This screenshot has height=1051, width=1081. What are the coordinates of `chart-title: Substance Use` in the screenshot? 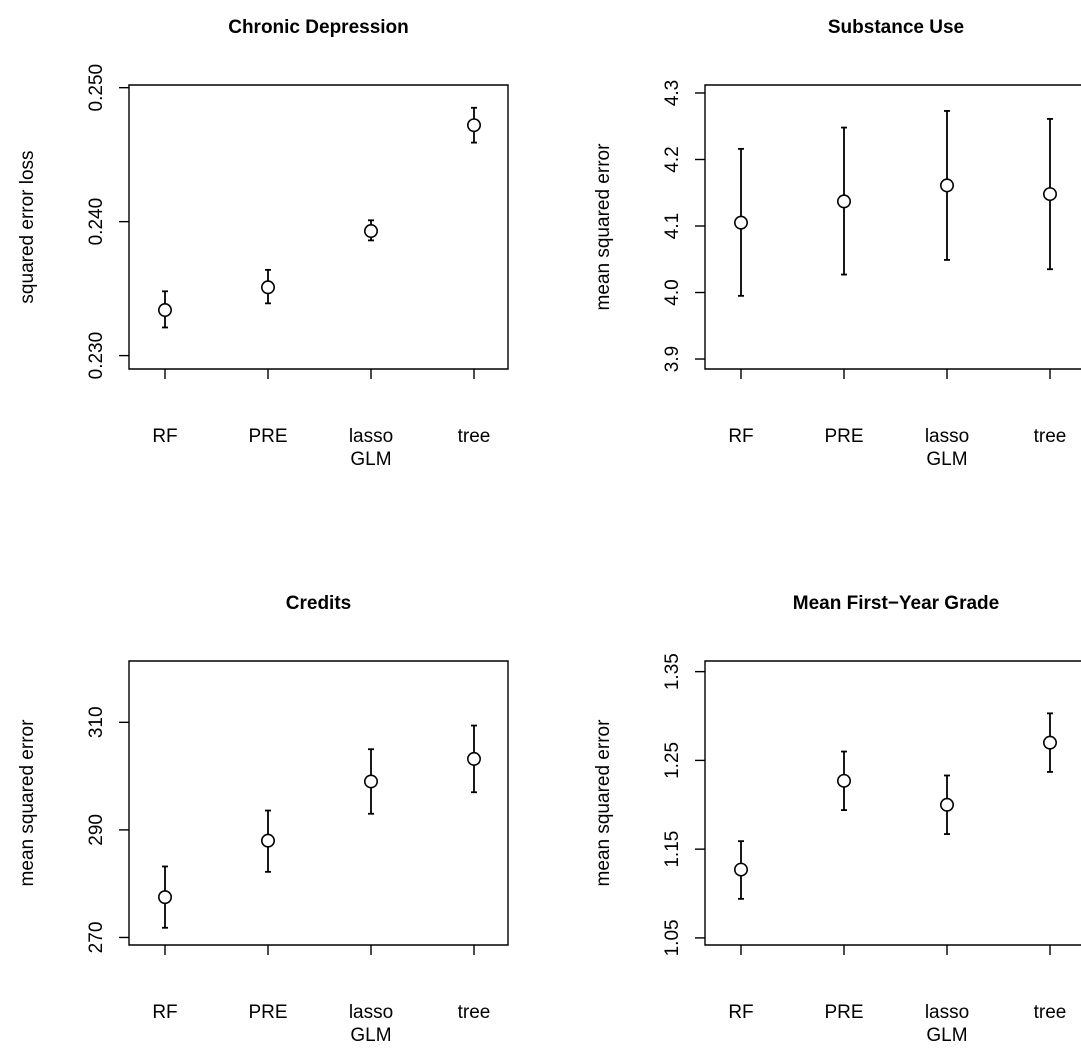 It's located at (896, 27).